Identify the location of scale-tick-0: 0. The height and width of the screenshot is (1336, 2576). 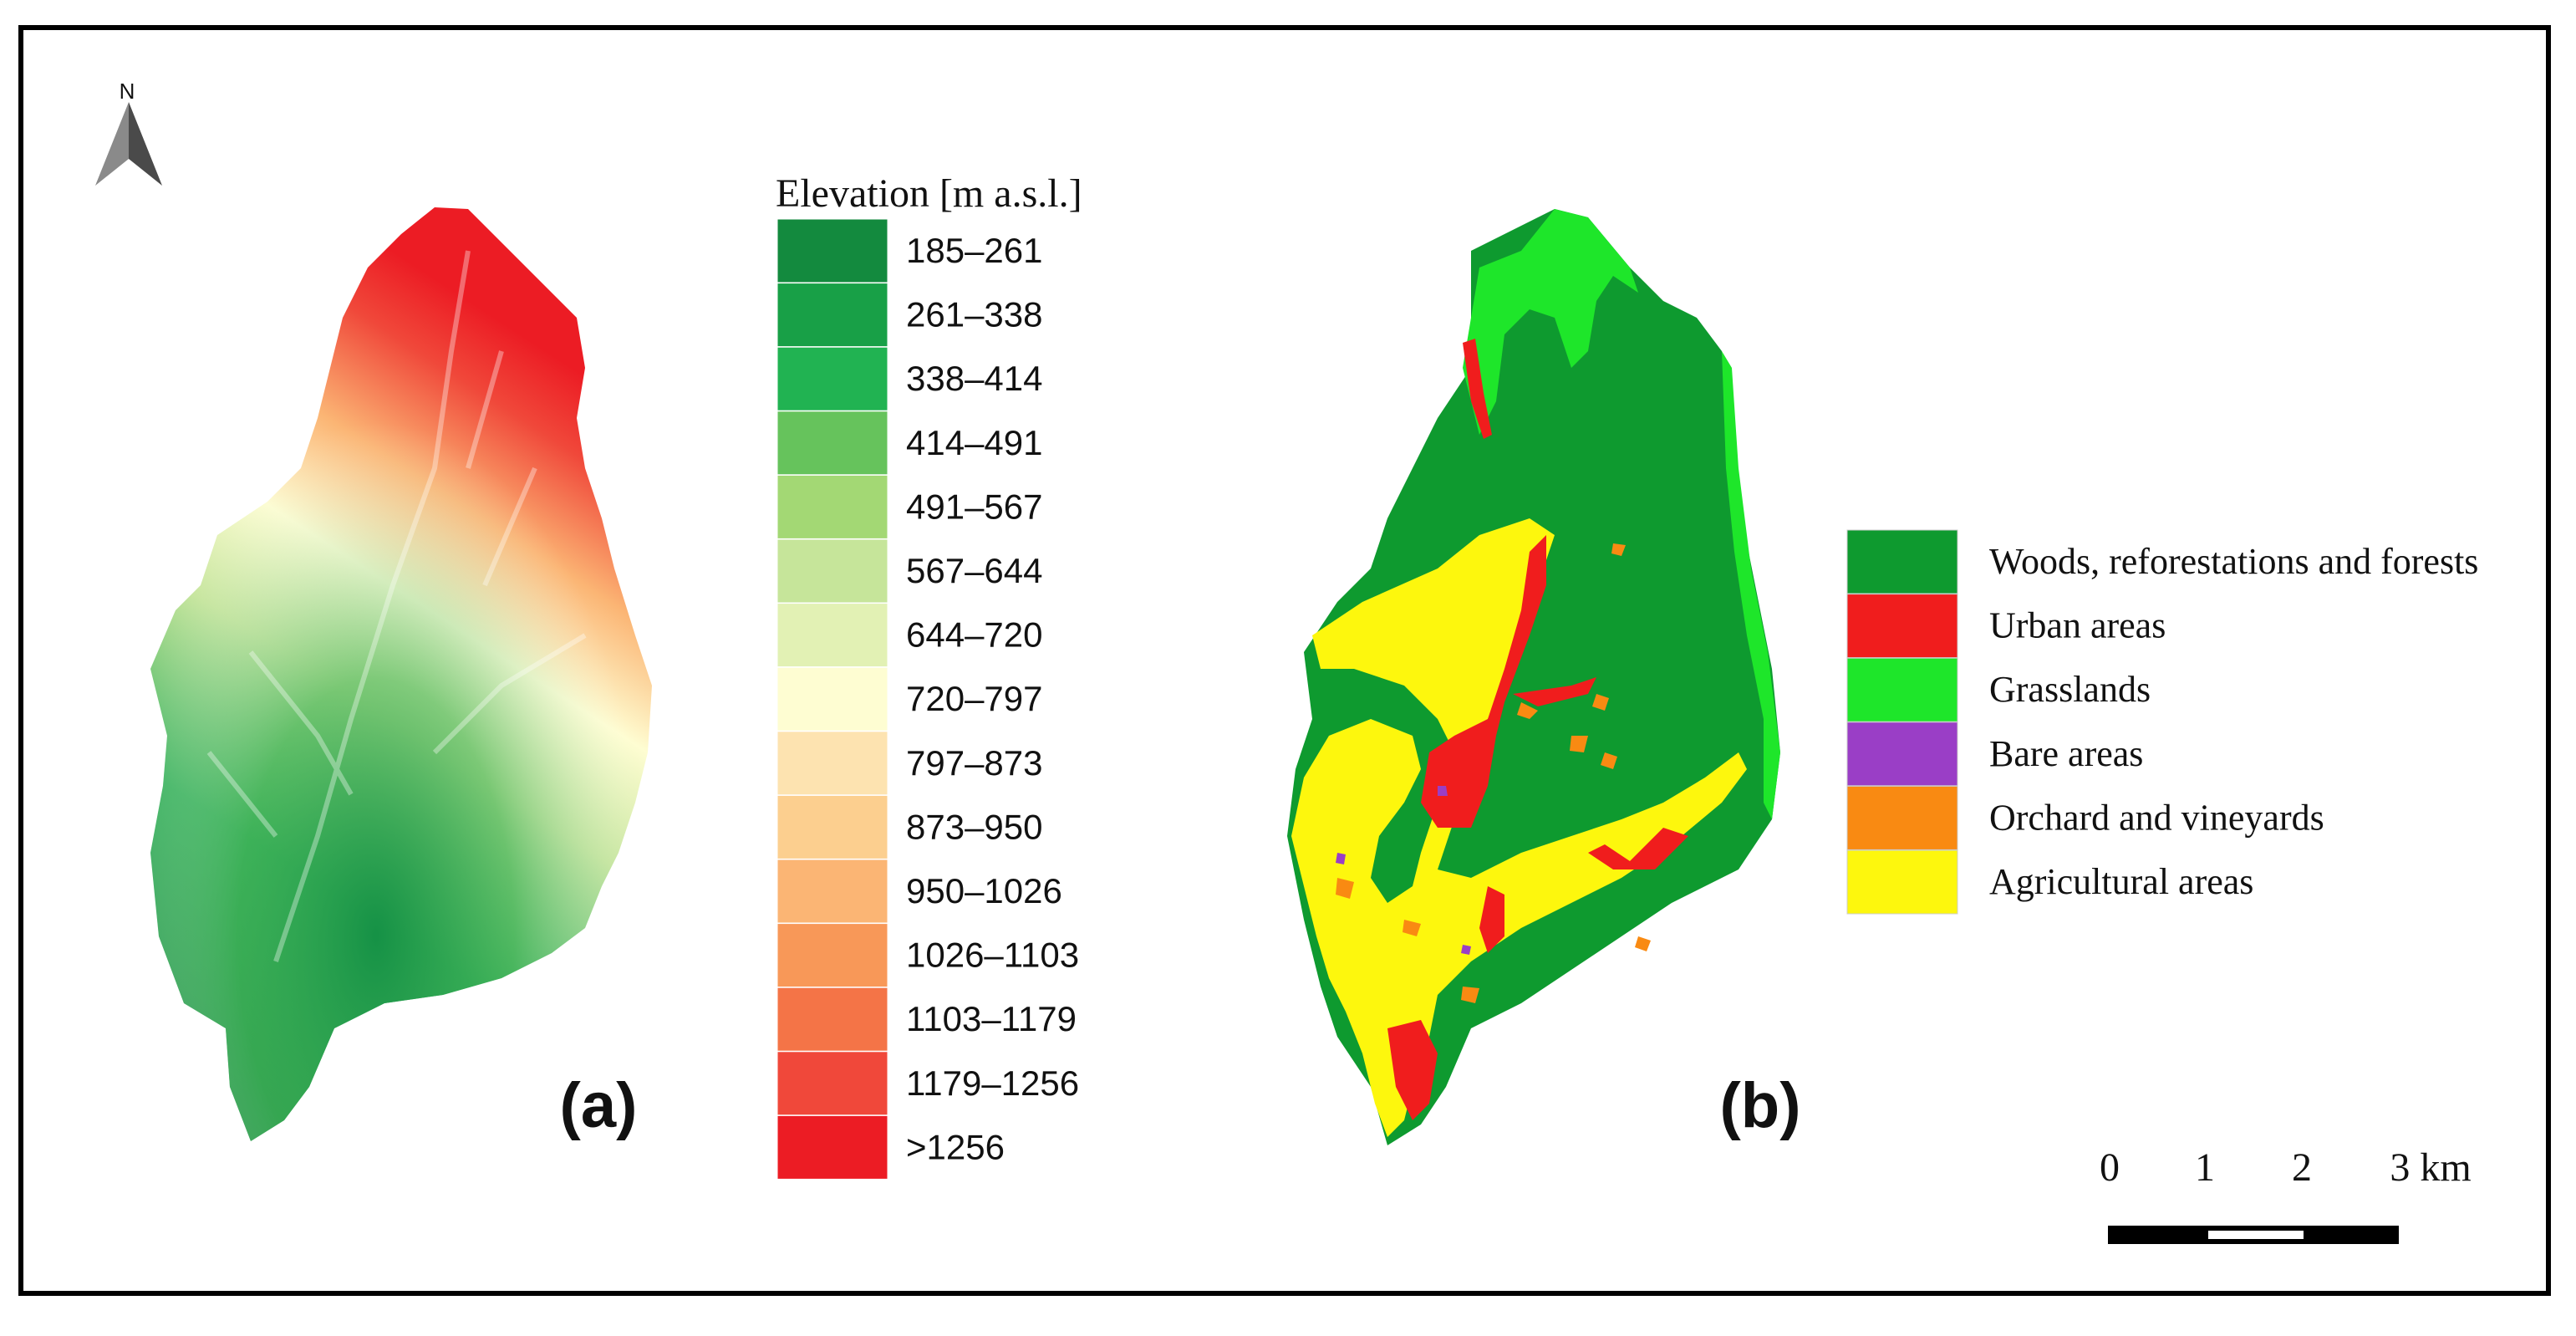
(2110, 1167).